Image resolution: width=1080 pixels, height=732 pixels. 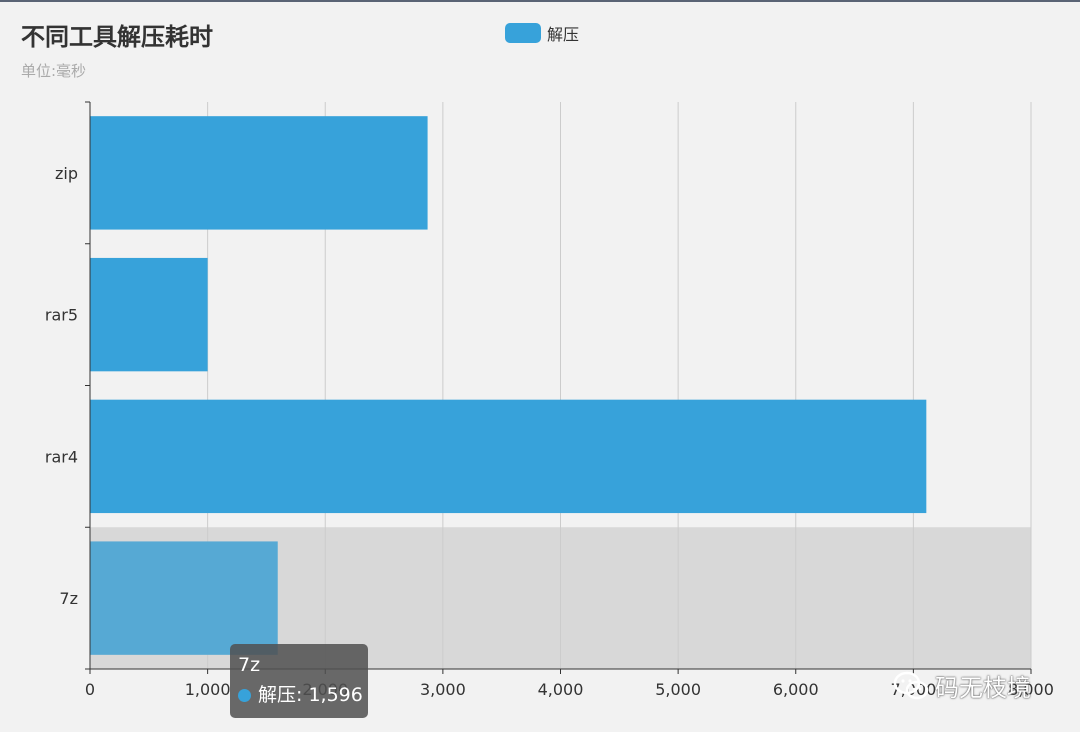 What do you see at coordinates (249, 665) in the screenshot?
I see `tooltip-title: 7z` at bounding box center [249, 665].